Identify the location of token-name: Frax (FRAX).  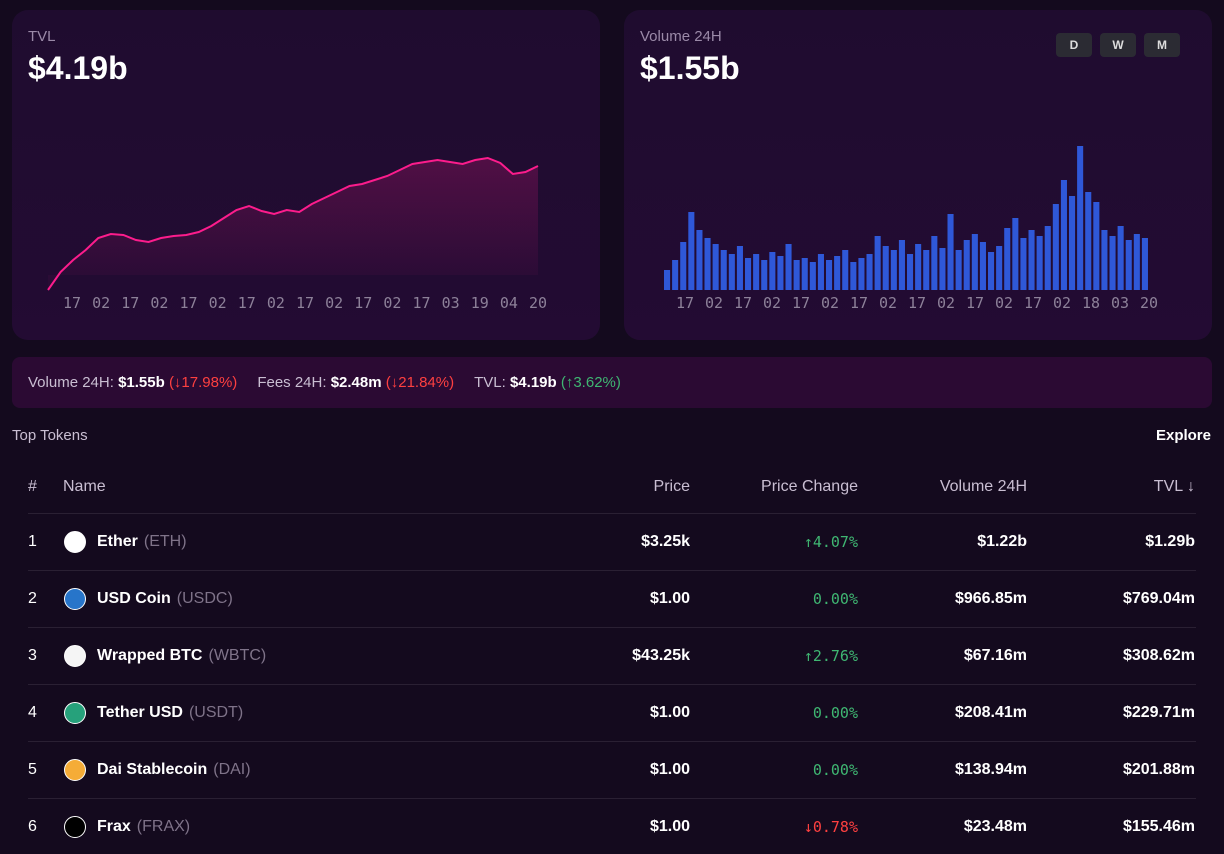
(143, 827).